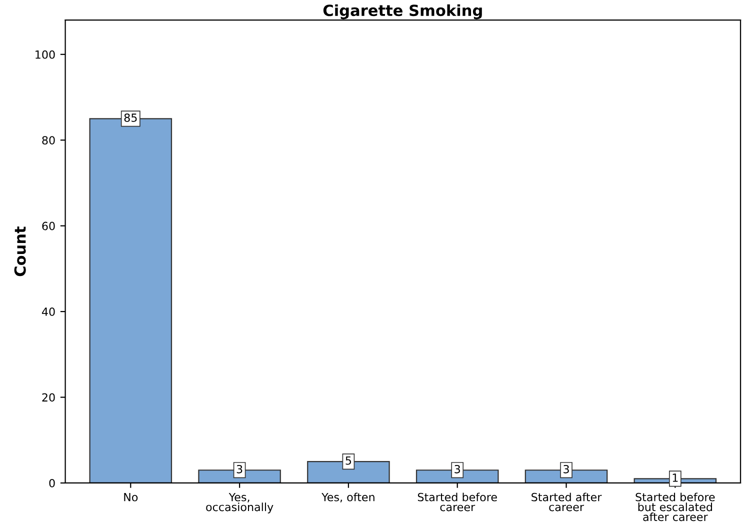 Image resolution: width=742 pixels, height=529 pixels. Describe the element at coordinates (675, 478) in the screenshot. I see `data-label: 1` at that location.